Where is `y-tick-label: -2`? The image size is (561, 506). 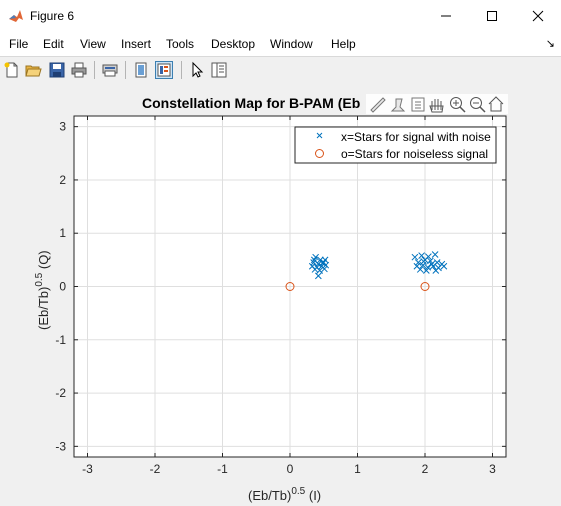
y-tick-label: -2 is located at coordinates (60, 393).